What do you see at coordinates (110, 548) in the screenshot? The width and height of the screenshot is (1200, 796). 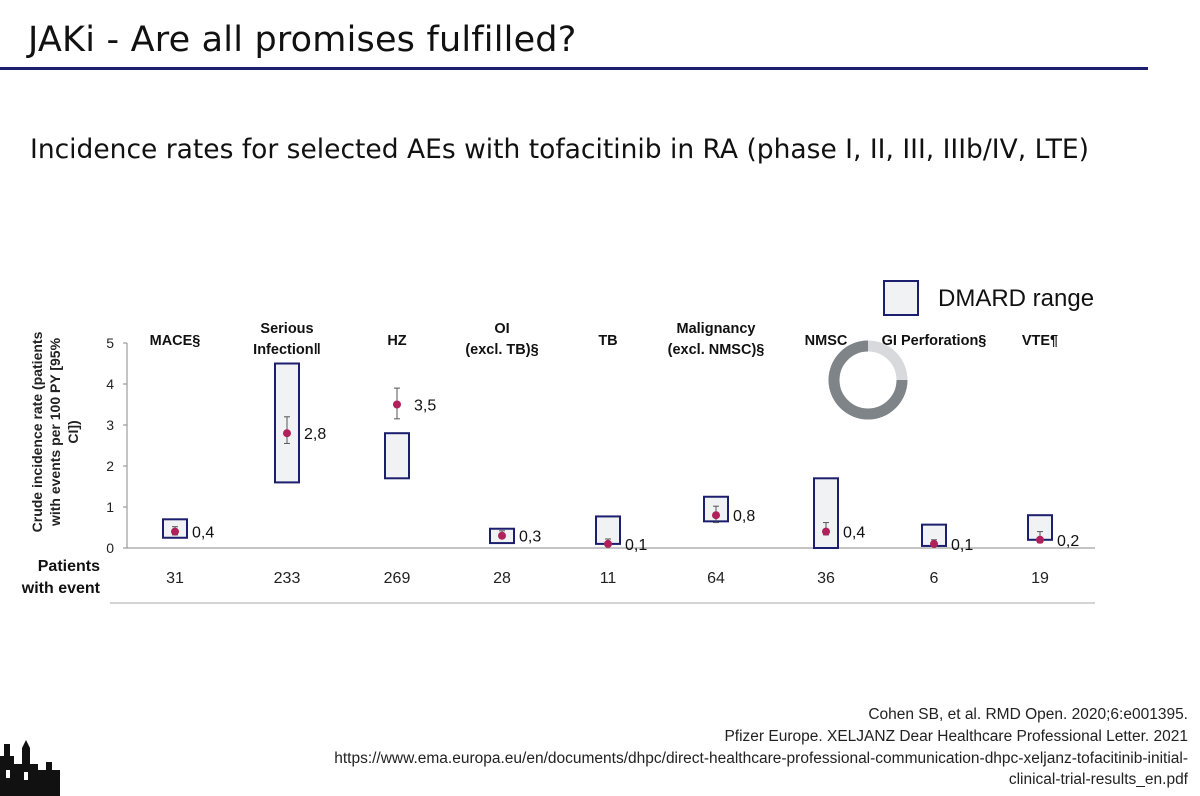 I see `y-tick-label: 0` at bounding box center [110, 548].